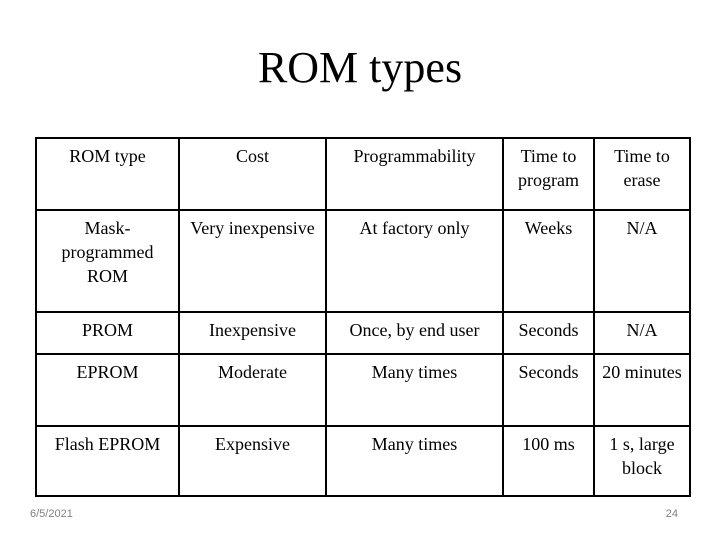 The width and height of the screenshot is (720, 540). What do you see at coordinates (414, 174) in the screenshot?
I see `header-programmability: Programmability` at bounding box center [414, 174].